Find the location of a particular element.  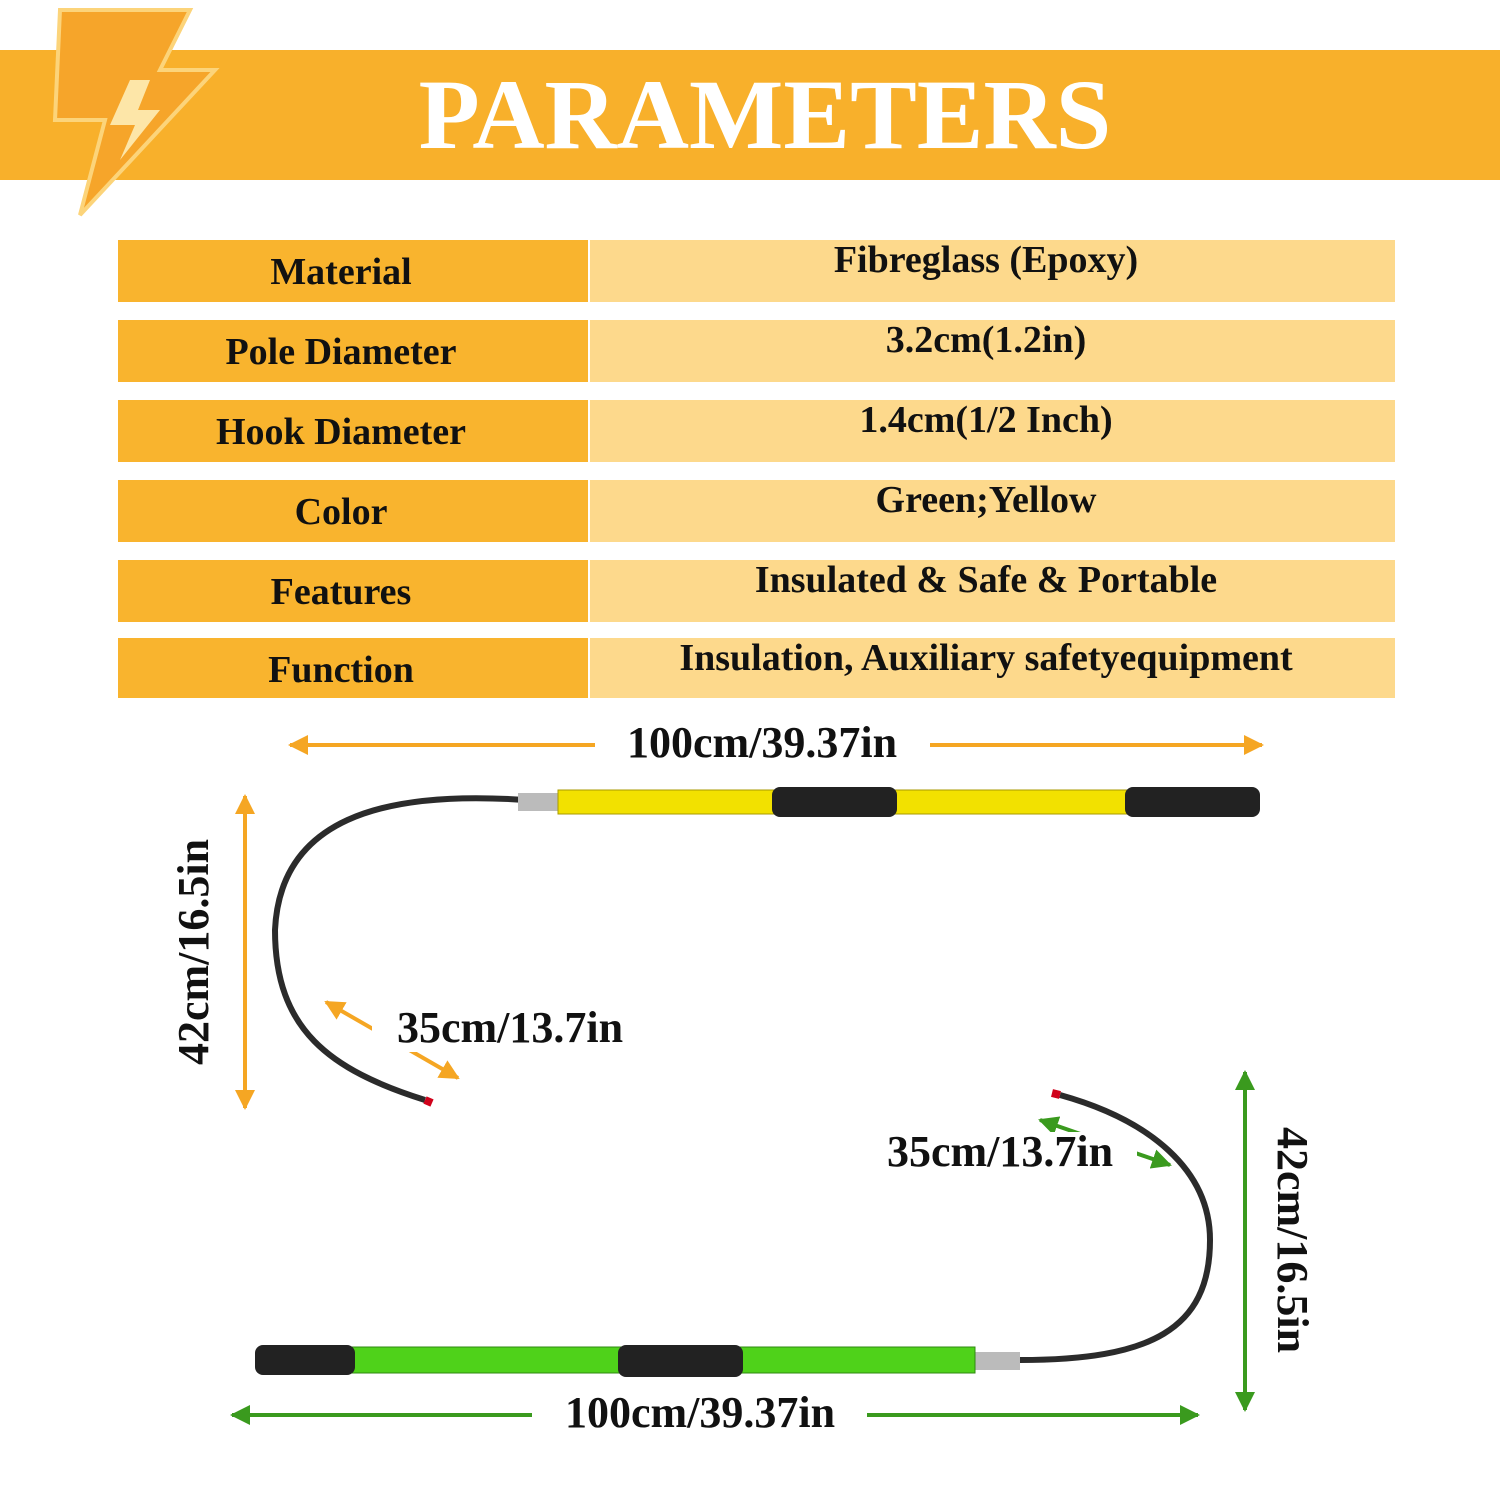

row-value: Insulation, Auxiliary safetyequipment is located at coordinates (986, 658).